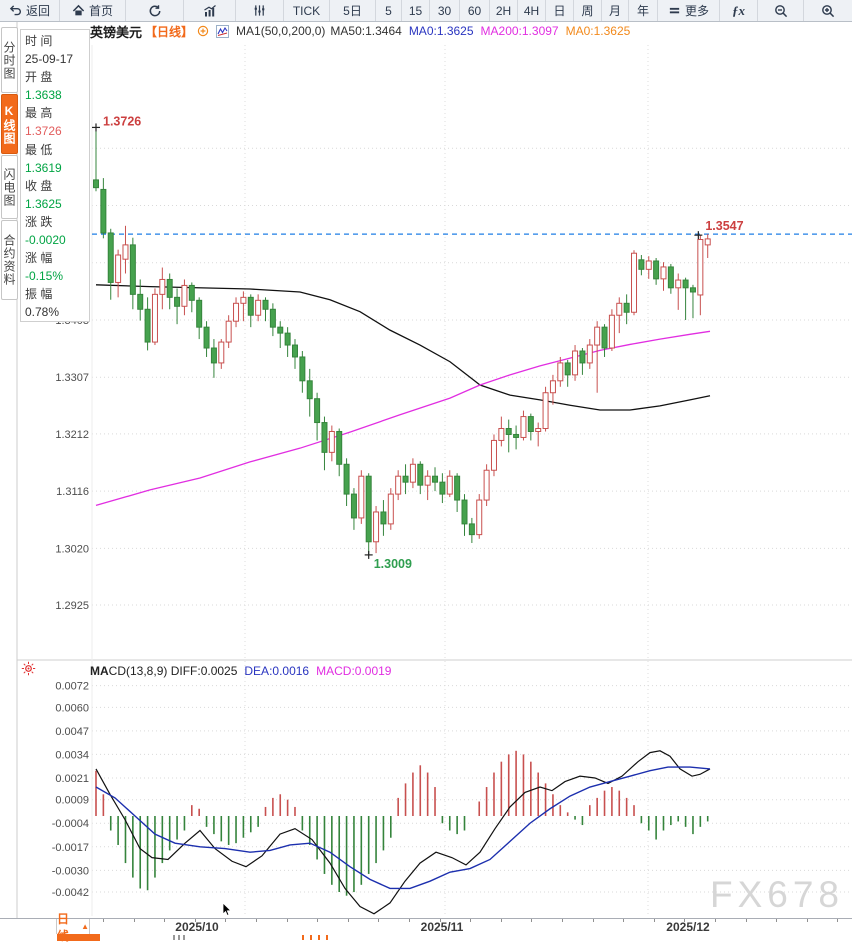 Image resolution: width=852 pixels, height=944 pixels. Describe the element at coordinates (72, 732) in the screenshot. I see `svg-text: 0.0047` at that location.